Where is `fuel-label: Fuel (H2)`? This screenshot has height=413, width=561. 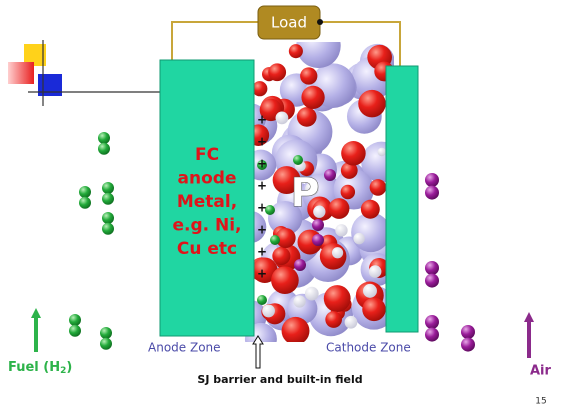
fuel-label: Fuel (H2) is located at coordinates (40, 368).